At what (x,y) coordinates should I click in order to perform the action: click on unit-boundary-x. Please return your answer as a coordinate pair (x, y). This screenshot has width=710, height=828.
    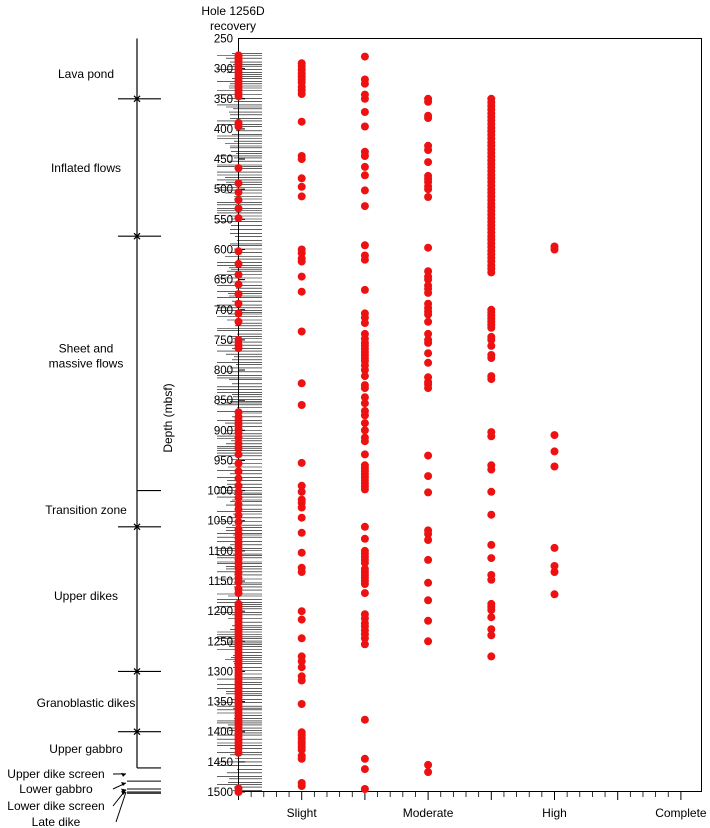
    Looking at the image, I should click on (137, 732).